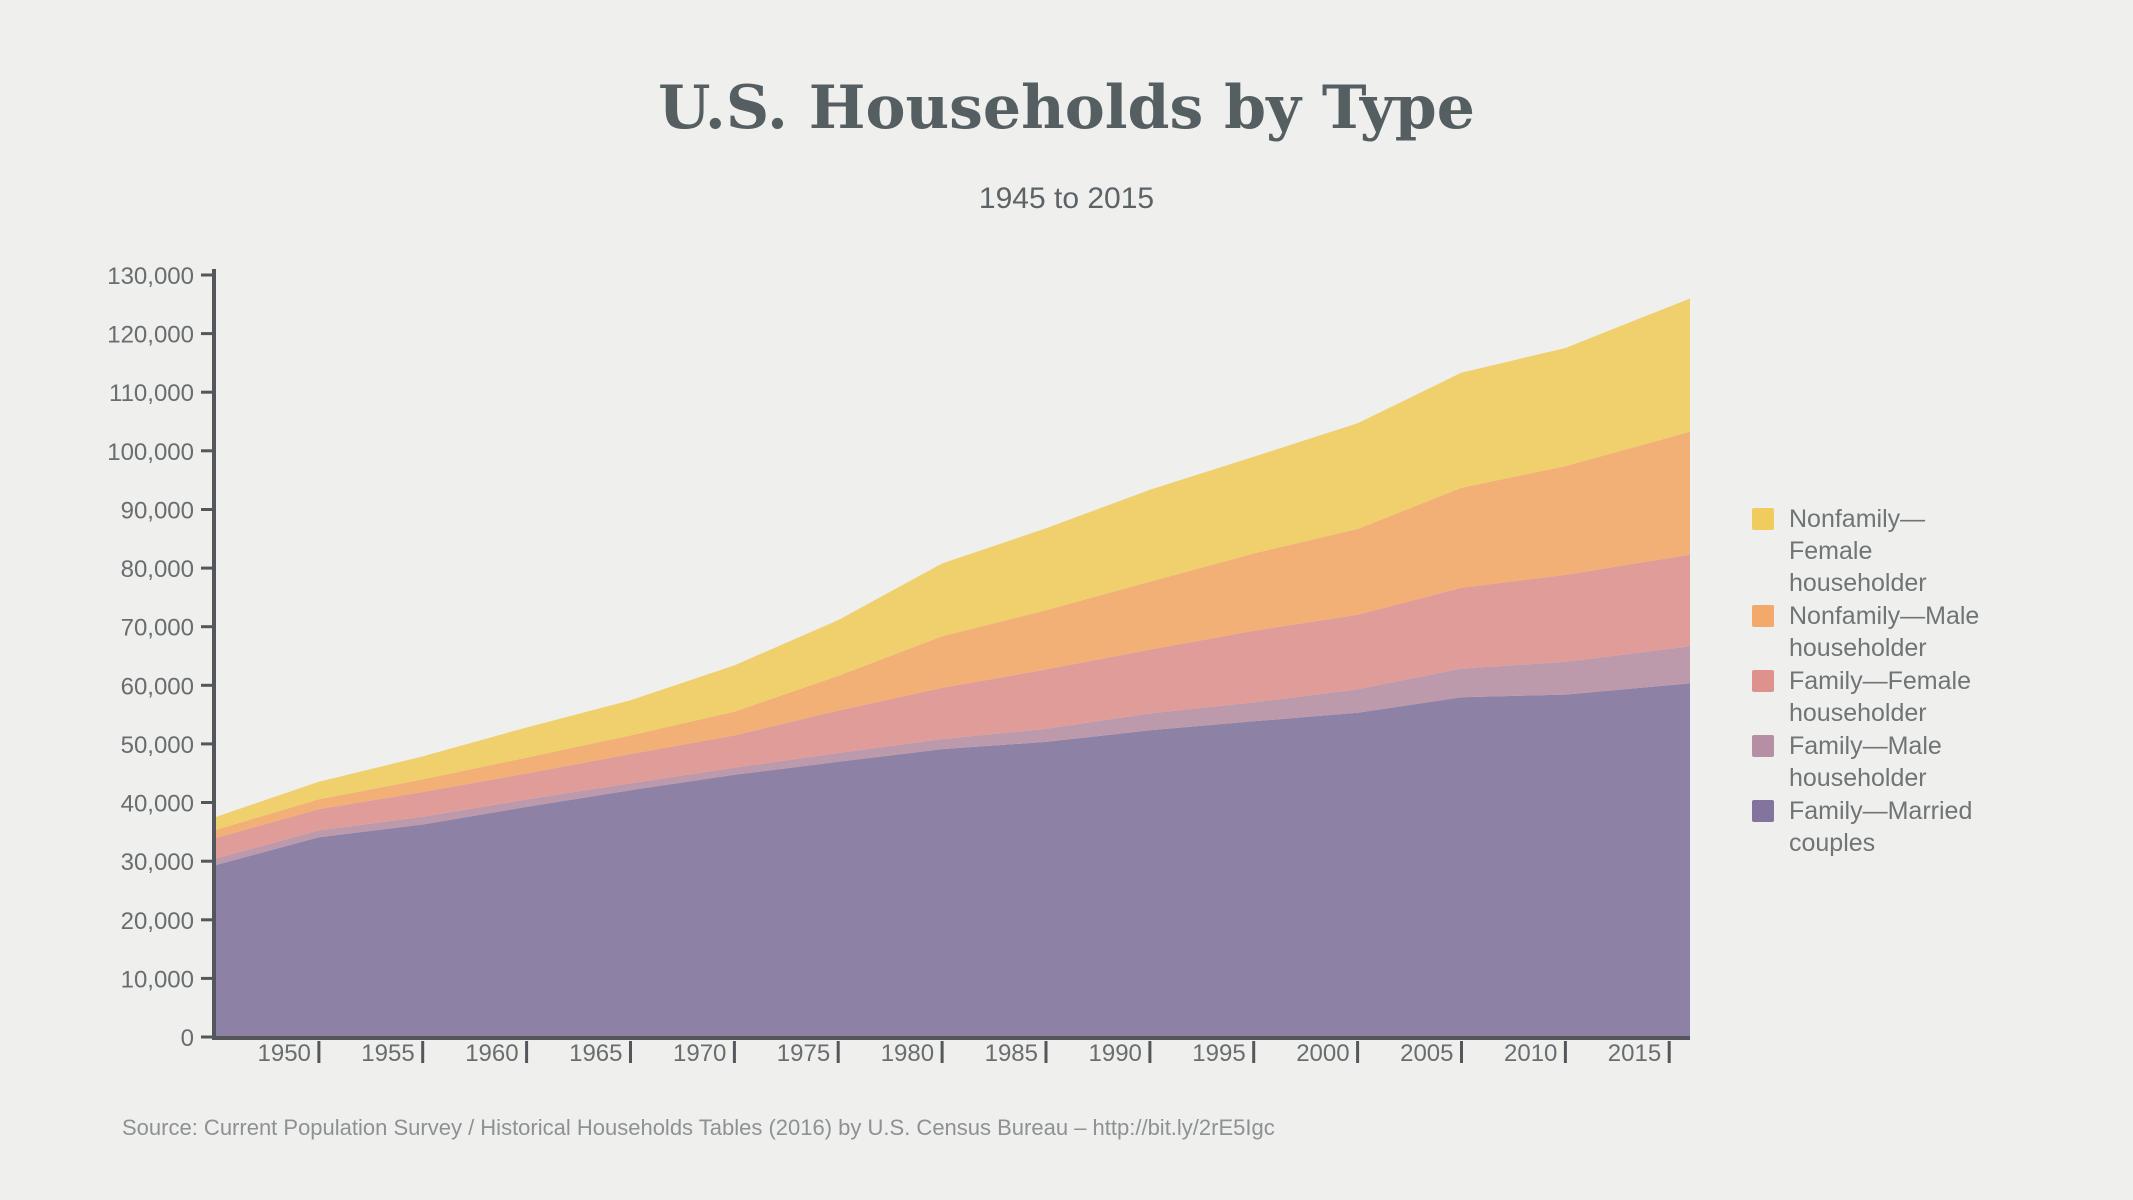 This screenshot has height=1200, width=2133. I want to click on legend-item: Nonfamily—Female householder, so click(1877, 551).